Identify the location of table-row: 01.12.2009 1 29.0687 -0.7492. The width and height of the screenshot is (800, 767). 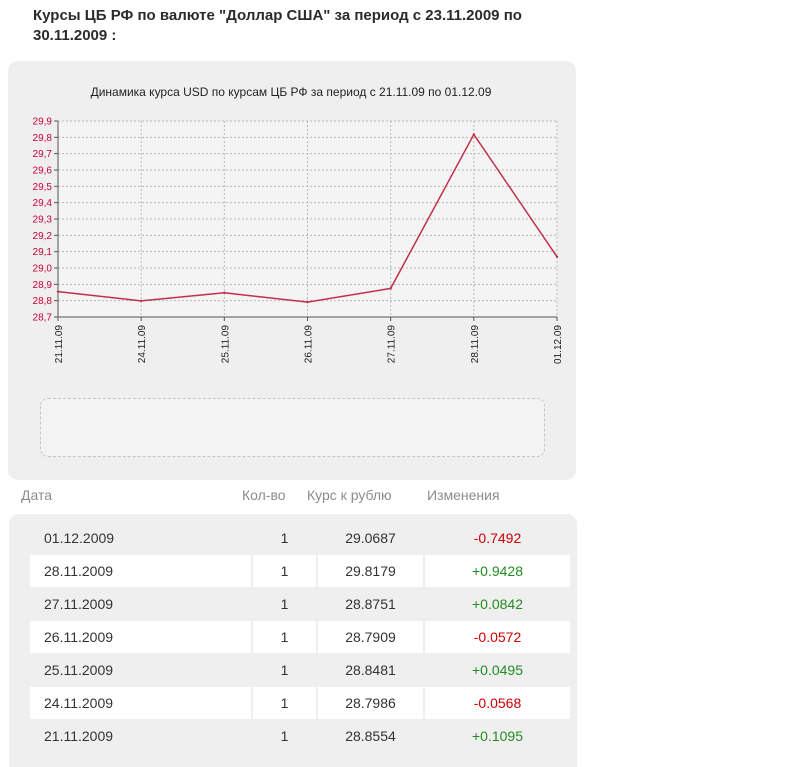
(300, 538).